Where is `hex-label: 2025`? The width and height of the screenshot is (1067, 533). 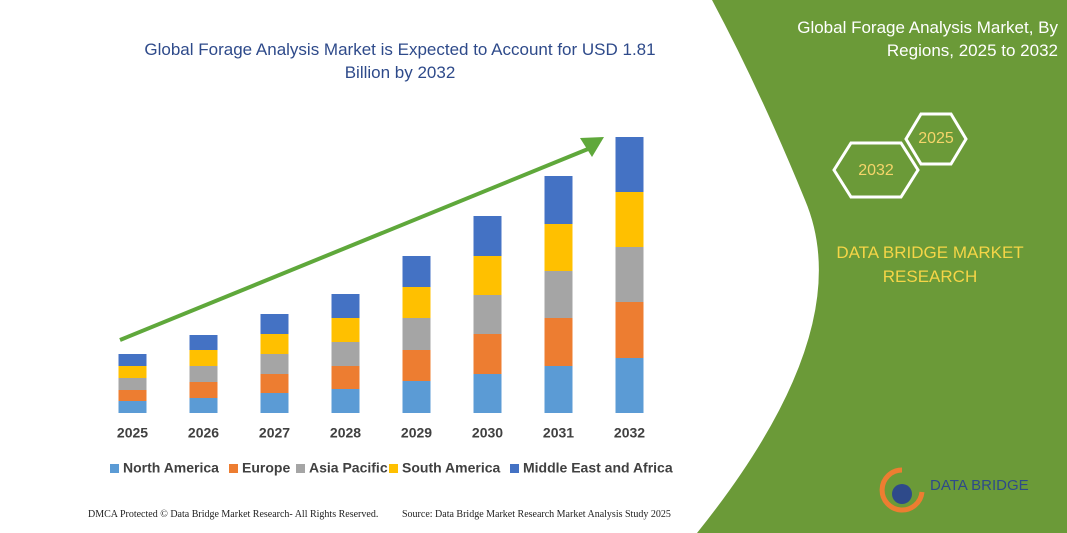 hex-label: 2025 is located at coordinates (936, 138).